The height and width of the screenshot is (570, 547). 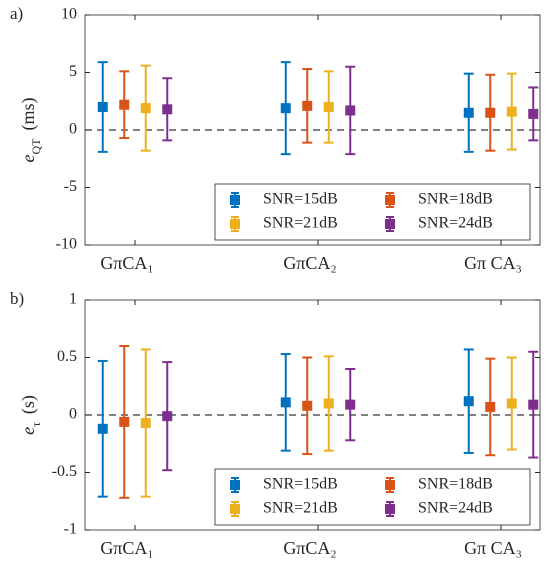 I want to click on y-tick-label: -0.5, so click(x=64, y=471).